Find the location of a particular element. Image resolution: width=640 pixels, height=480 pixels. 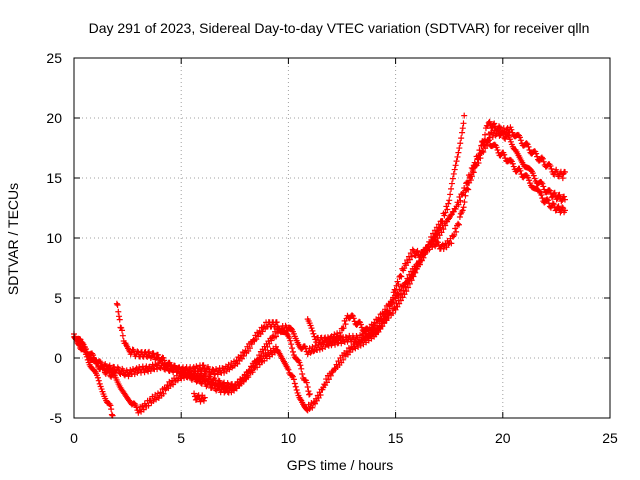

y-axis-label: SDTVAR / TECUs is located at coordinates (13, 239).